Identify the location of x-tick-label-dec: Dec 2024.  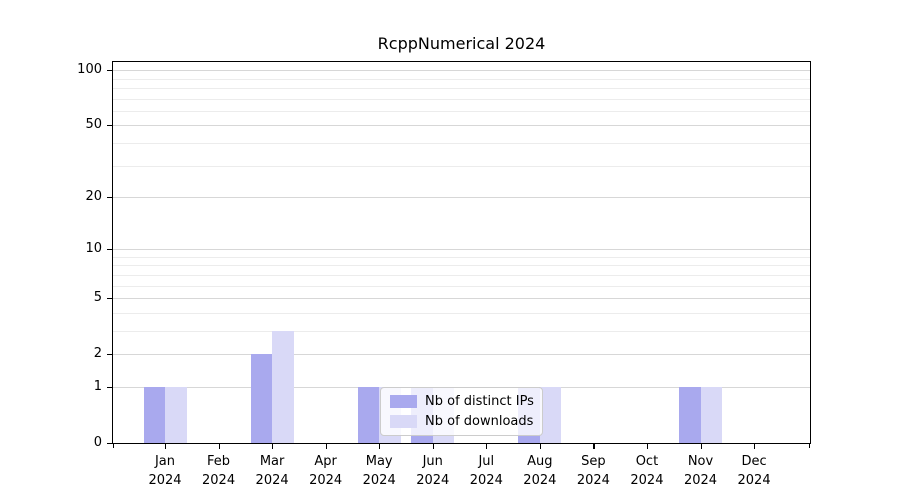
(754, 471).